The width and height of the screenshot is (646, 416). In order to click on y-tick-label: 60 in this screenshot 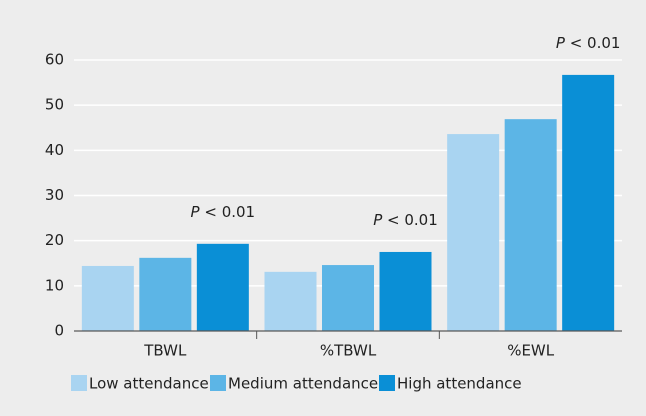, I will do `click(54, 60)`.